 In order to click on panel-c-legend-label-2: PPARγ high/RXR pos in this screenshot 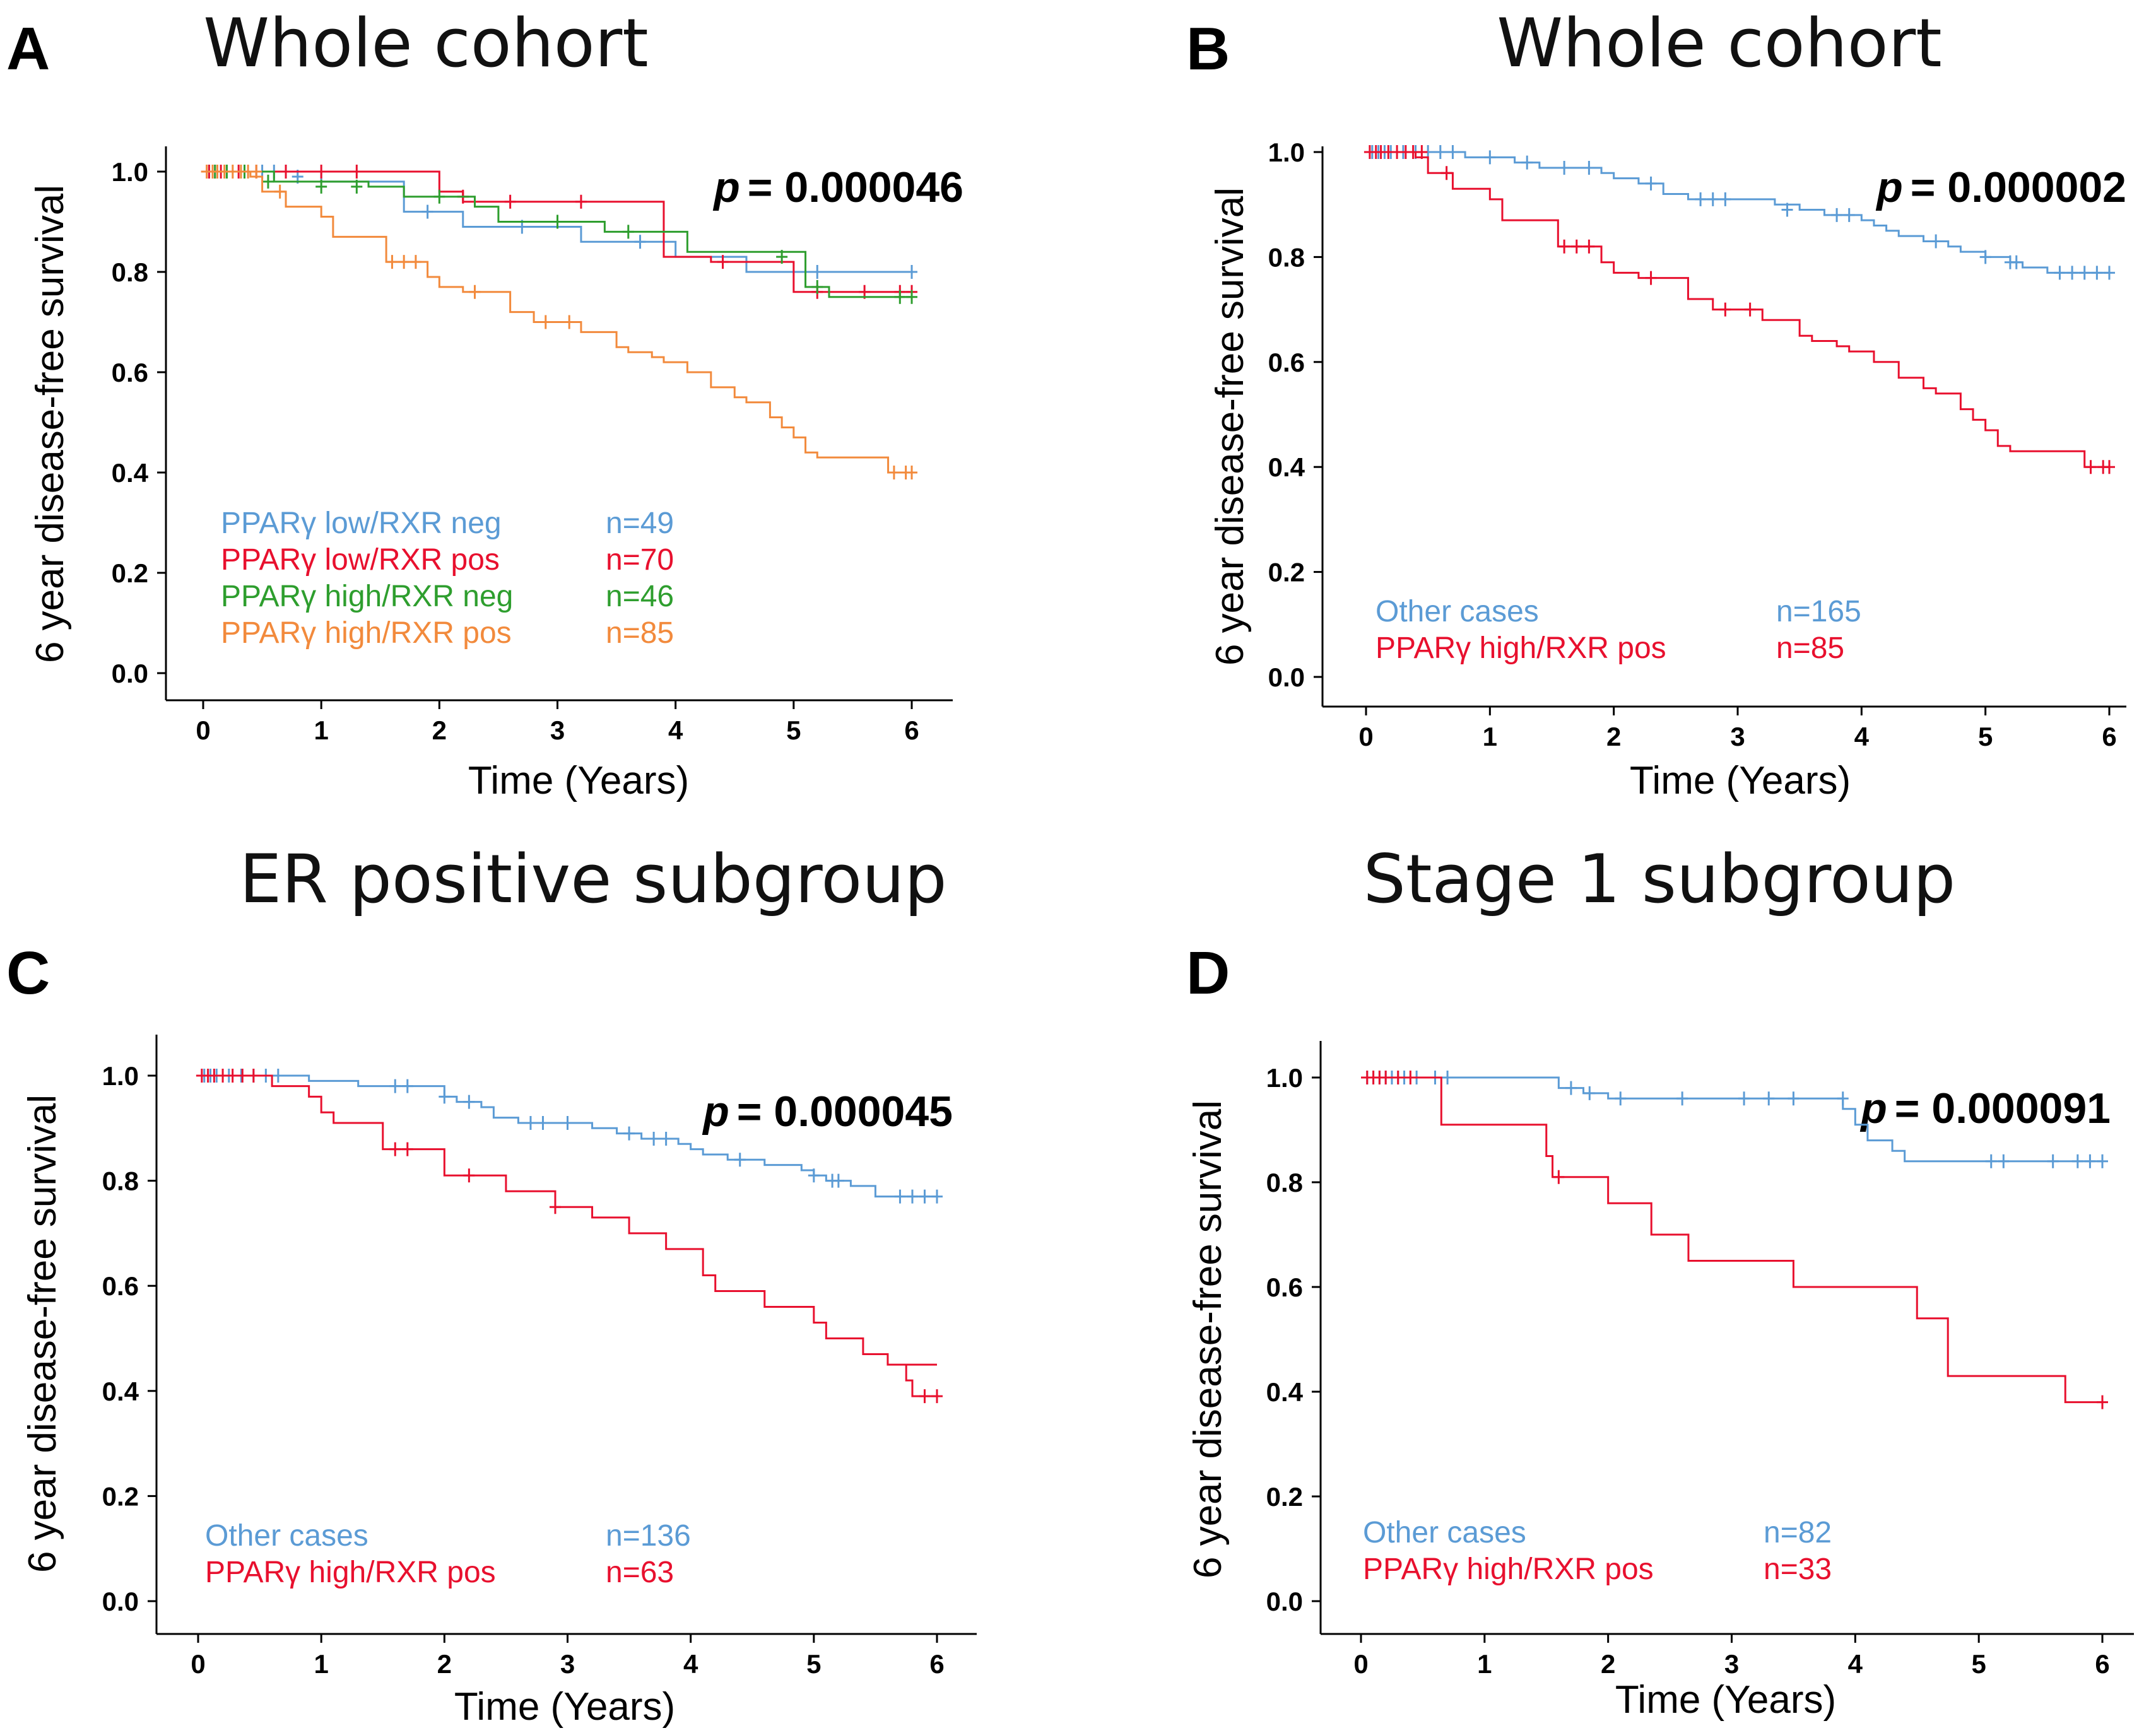, I will do `click(350, 1572)`.